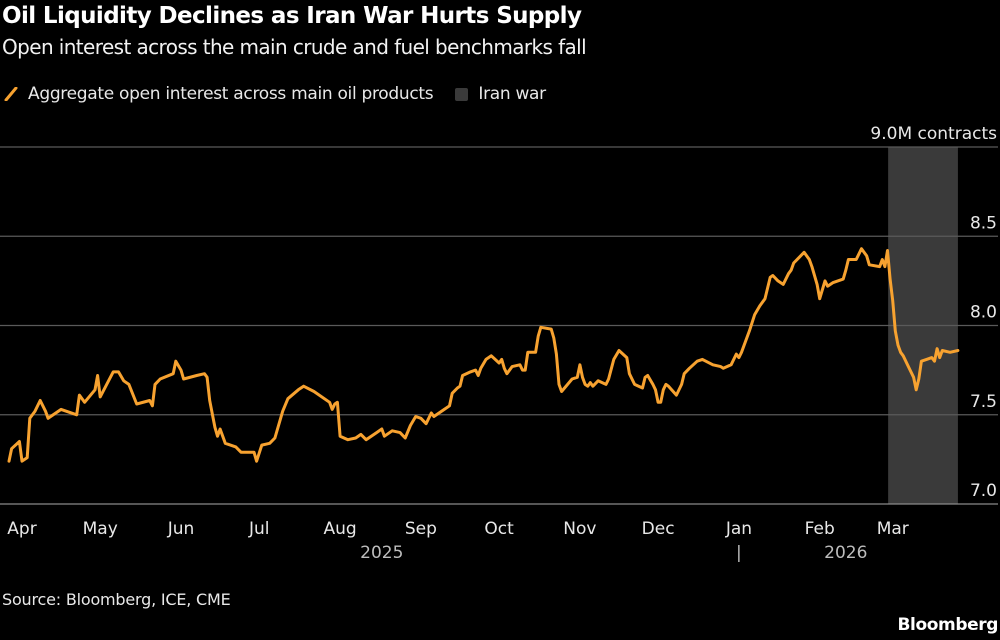  Describe the element at coordinates (983, 223) in the screenshot. I see `y-tick-label: 8.5` at that location.